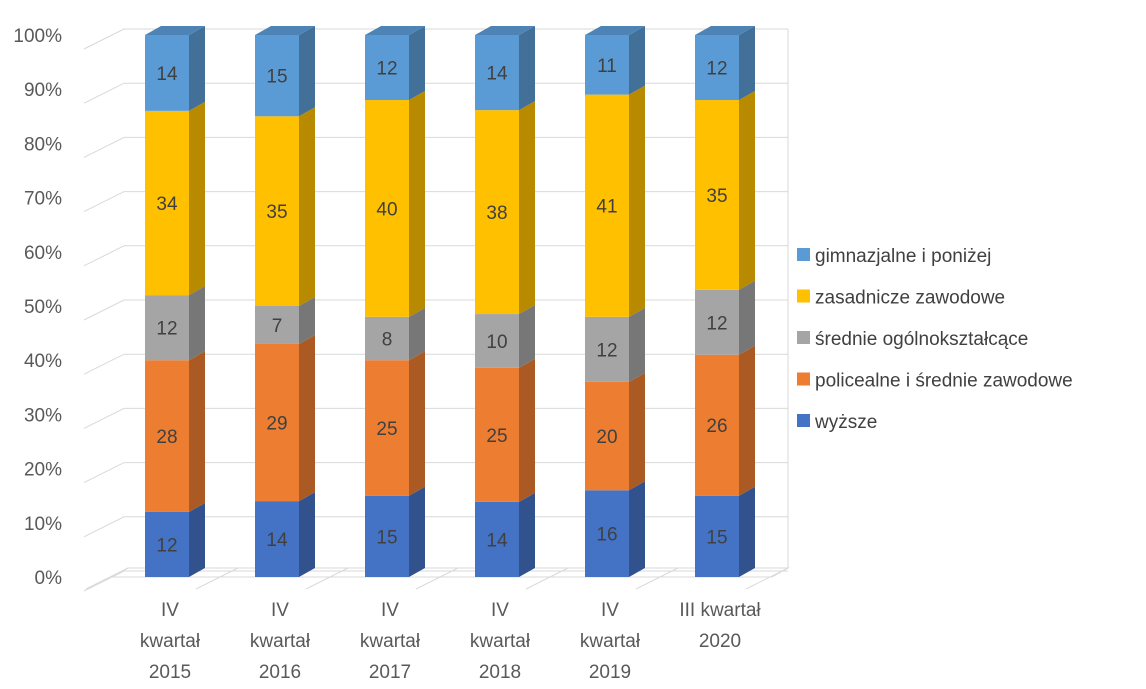 This screenshot has height=689, width=1146. I want to click on data-label: 25, so click(386, 429).